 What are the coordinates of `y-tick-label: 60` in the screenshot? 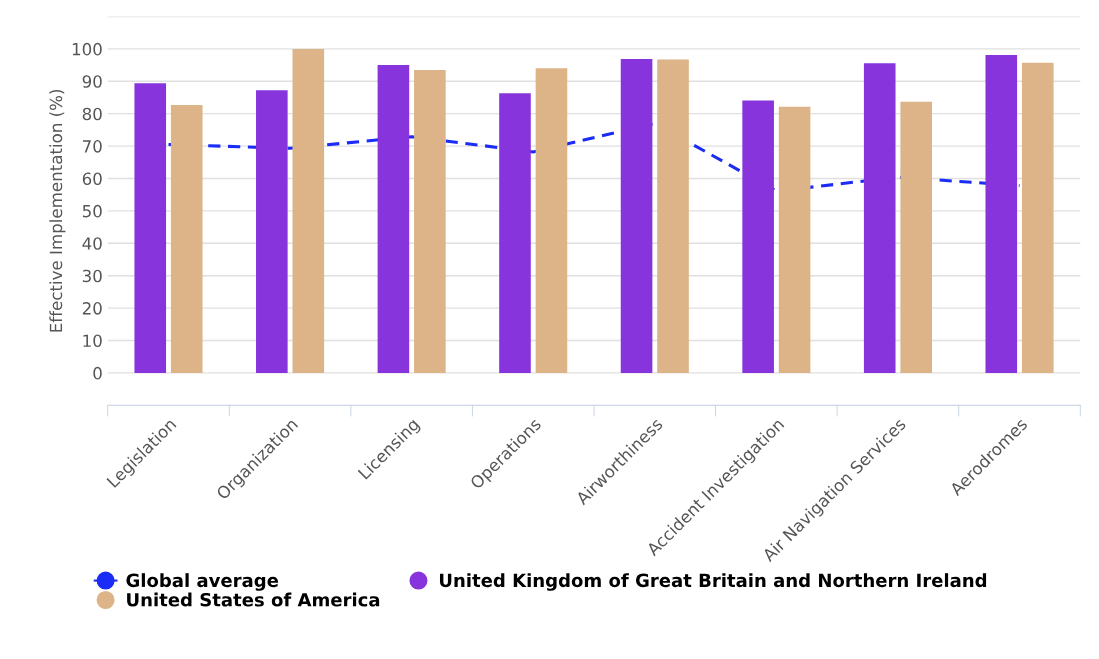 It's located at (92, 179).